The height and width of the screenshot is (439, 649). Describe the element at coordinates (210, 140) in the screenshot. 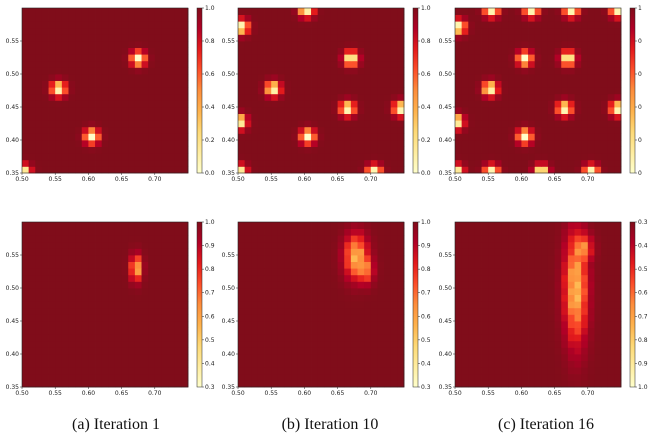

I see `colorbar-tick-label: 0.2` at that location.